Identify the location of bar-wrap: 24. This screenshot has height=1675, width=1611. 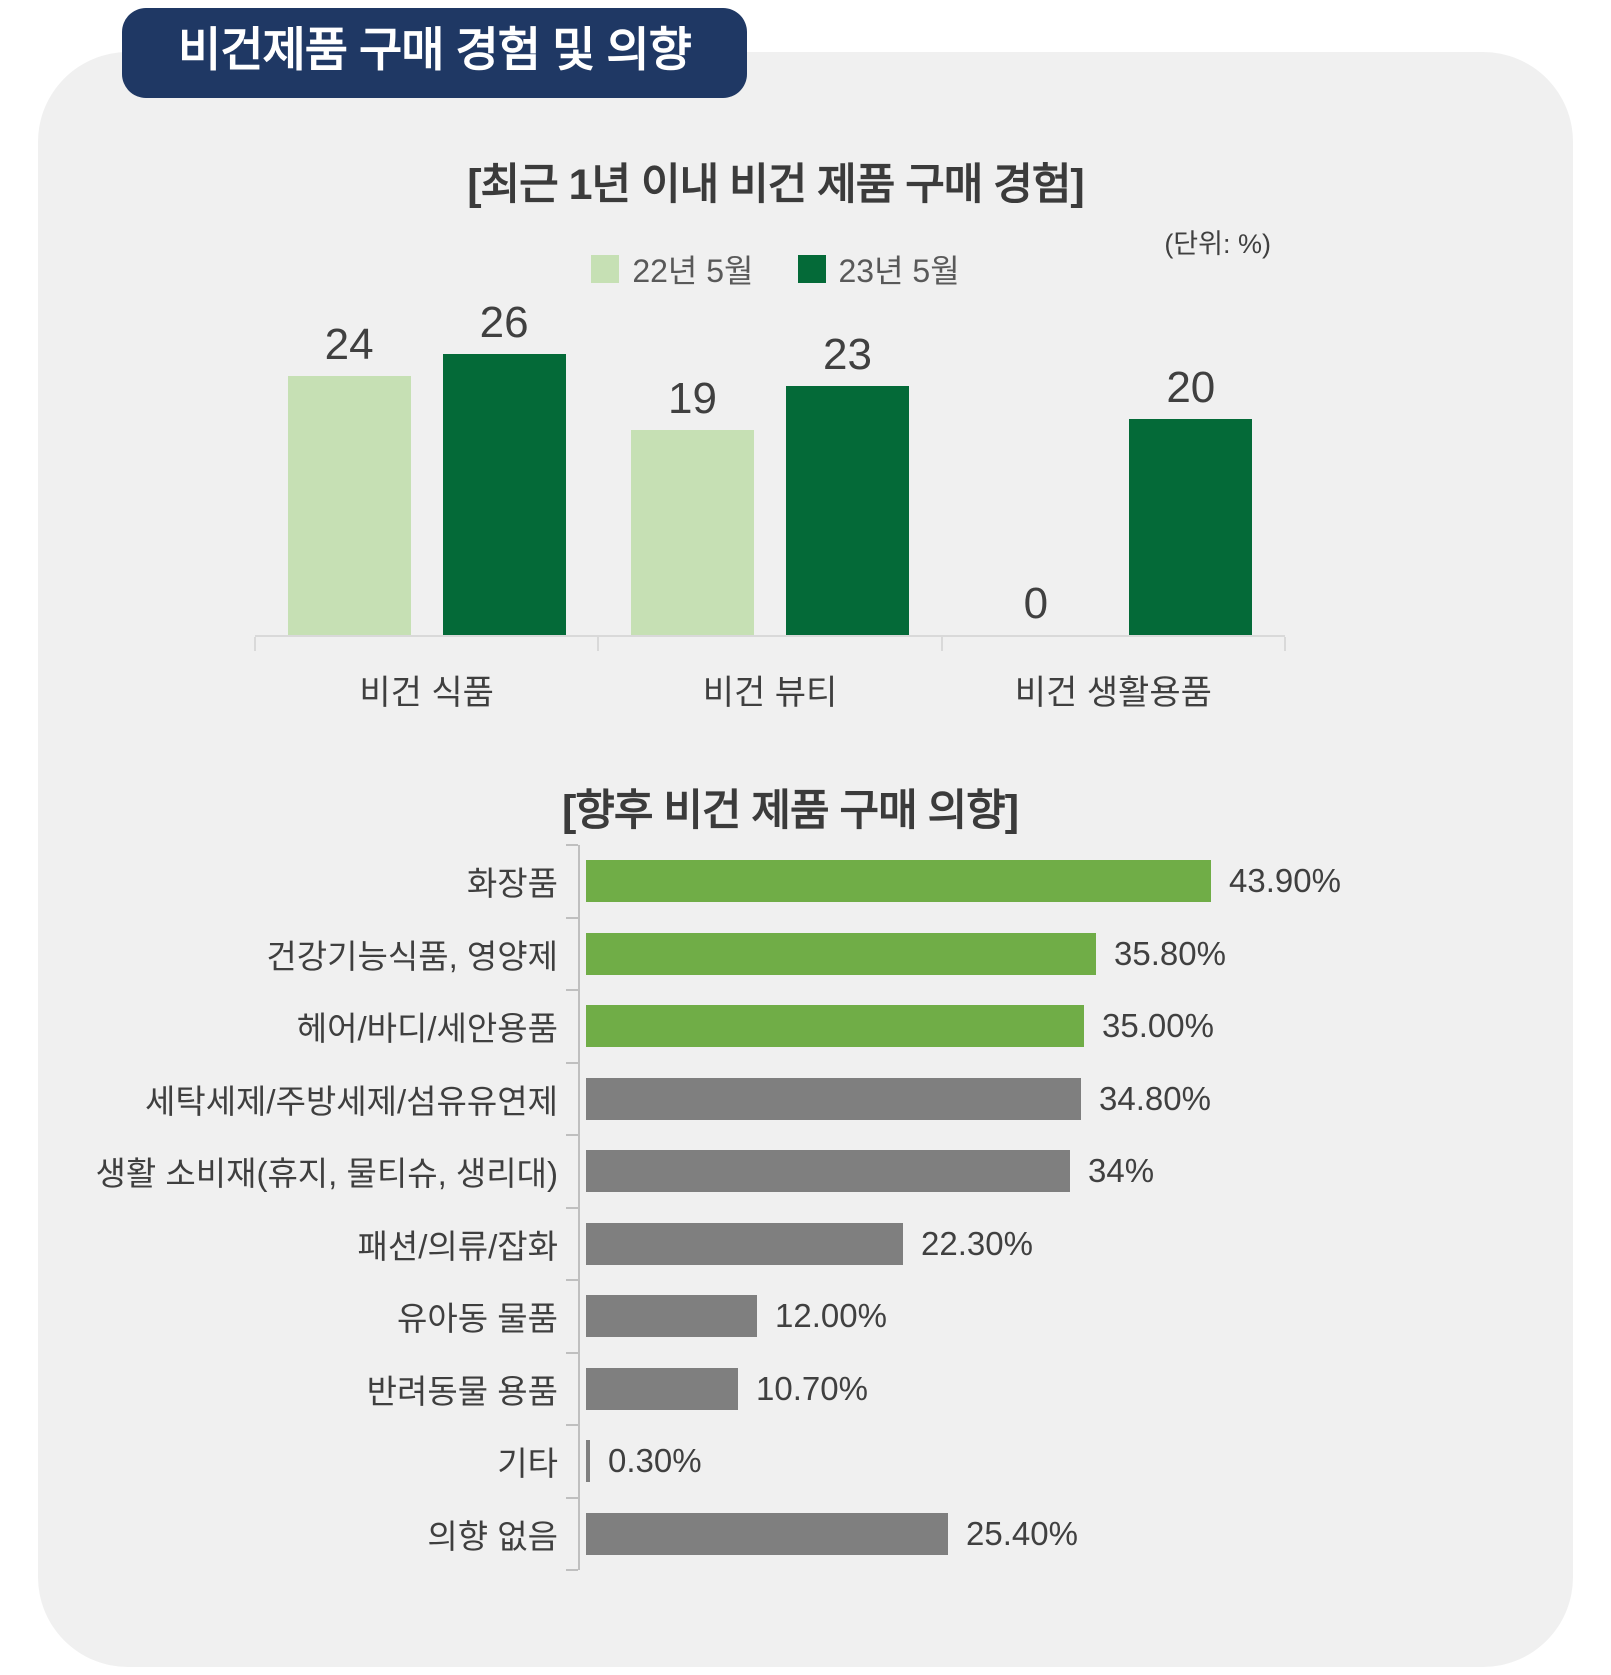
(349, 477).